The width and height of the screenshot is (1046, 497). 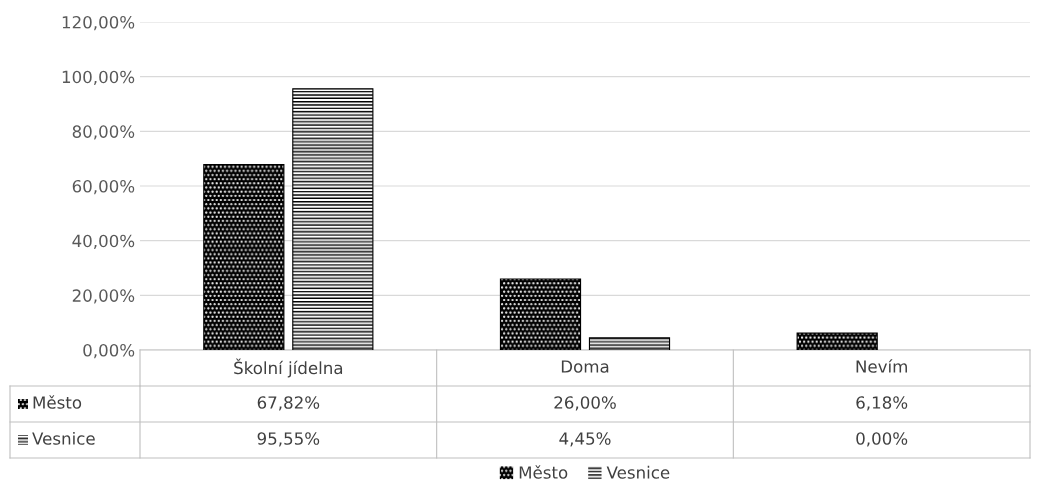 I want to click on data-label: 6,18%, so click(x=882, y=403).